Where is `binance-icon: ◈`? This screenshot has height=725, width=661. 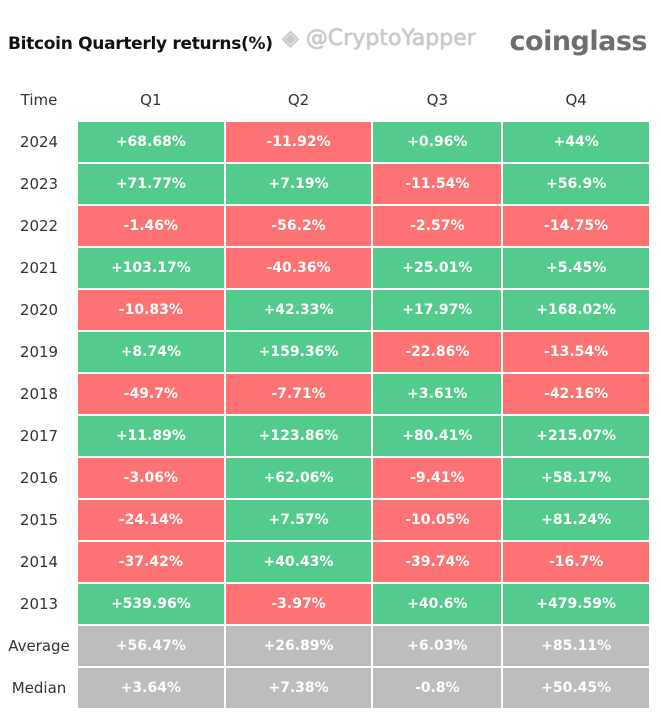 binance-icon: ◈ is located at coordinates (290, 38).